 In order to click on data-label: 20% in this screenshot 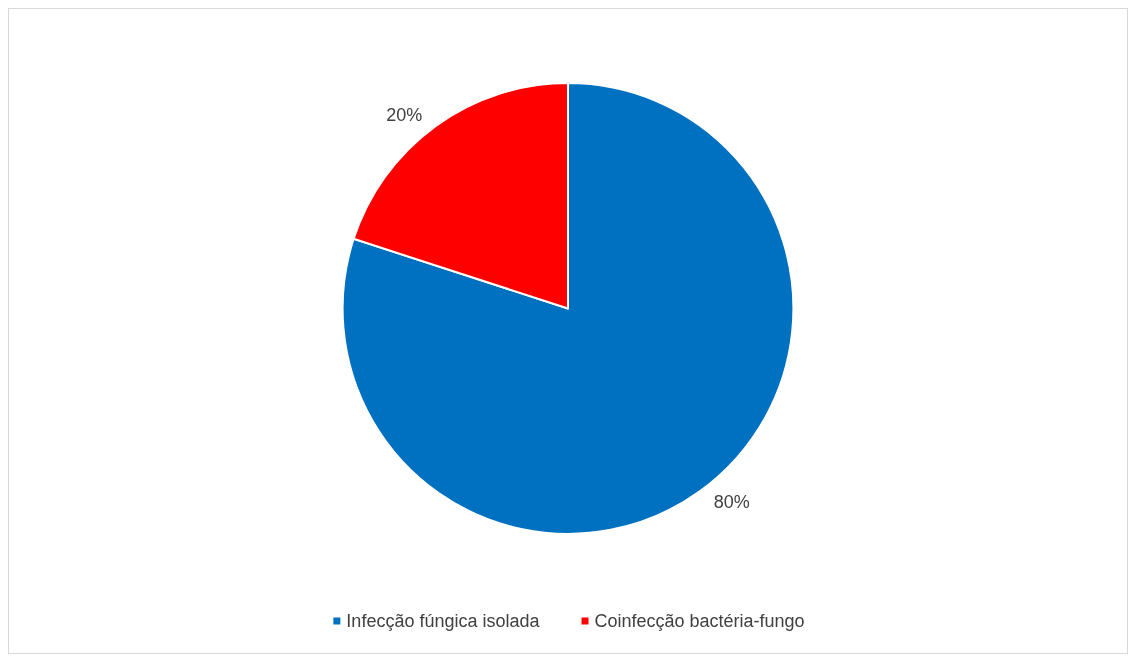, I will do `click(404, 114)`.